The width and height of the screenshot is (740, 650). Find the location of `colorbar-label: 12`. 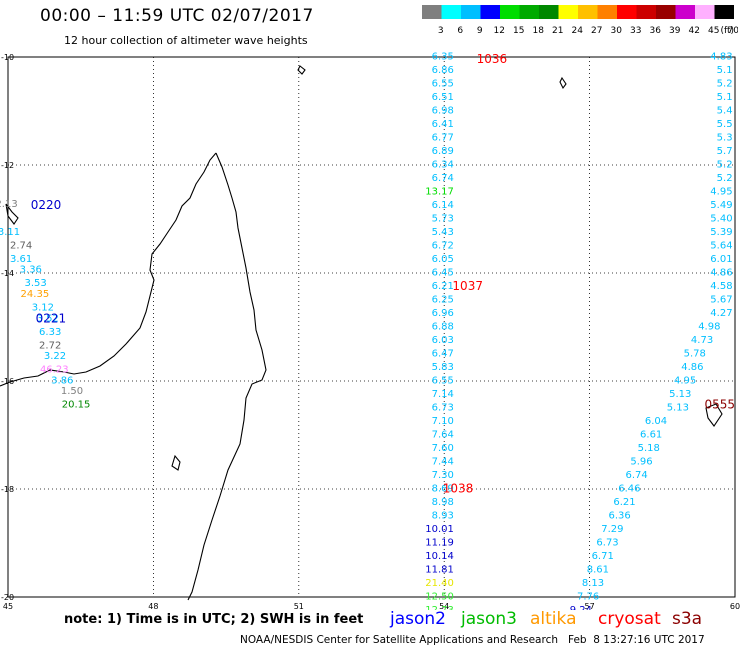

colorbar-label: 12 is located at coordinates (499, 31).